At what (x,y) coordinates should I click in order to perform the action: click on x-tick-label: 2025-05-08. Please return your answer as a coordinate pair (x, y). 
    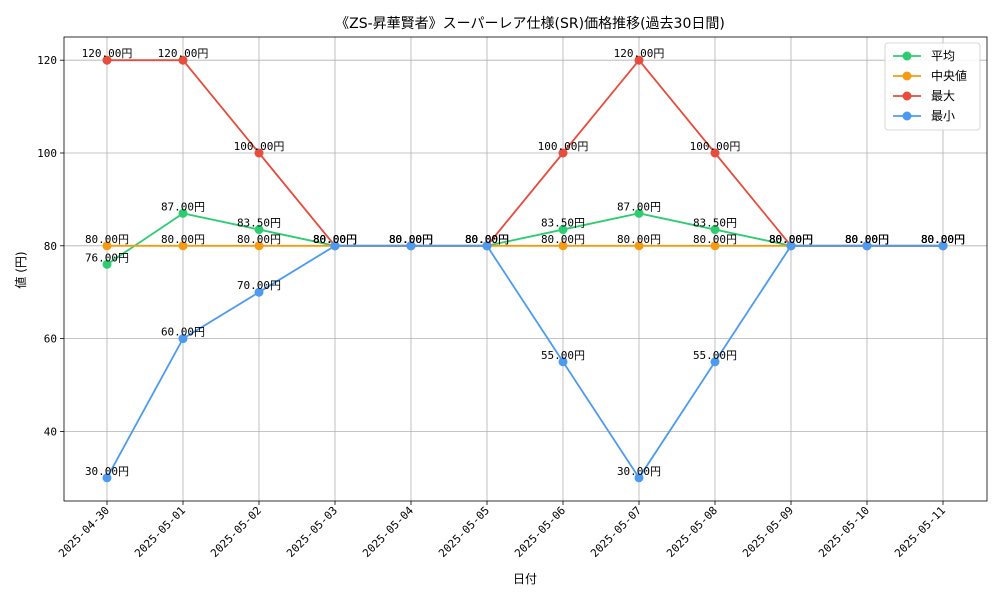
    Looking at the image, I should click on (692, 532).